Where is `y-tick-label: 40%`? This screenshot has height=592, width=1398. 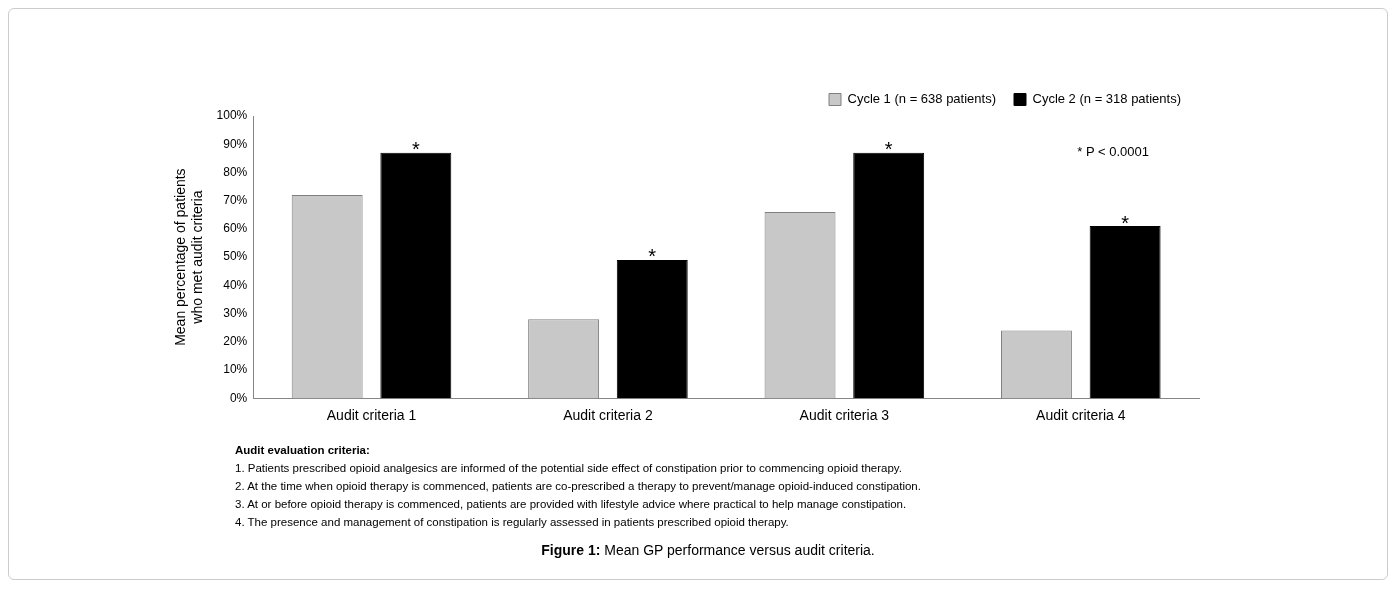
y-tick-label: 40% is located at coordinates (235, 284).